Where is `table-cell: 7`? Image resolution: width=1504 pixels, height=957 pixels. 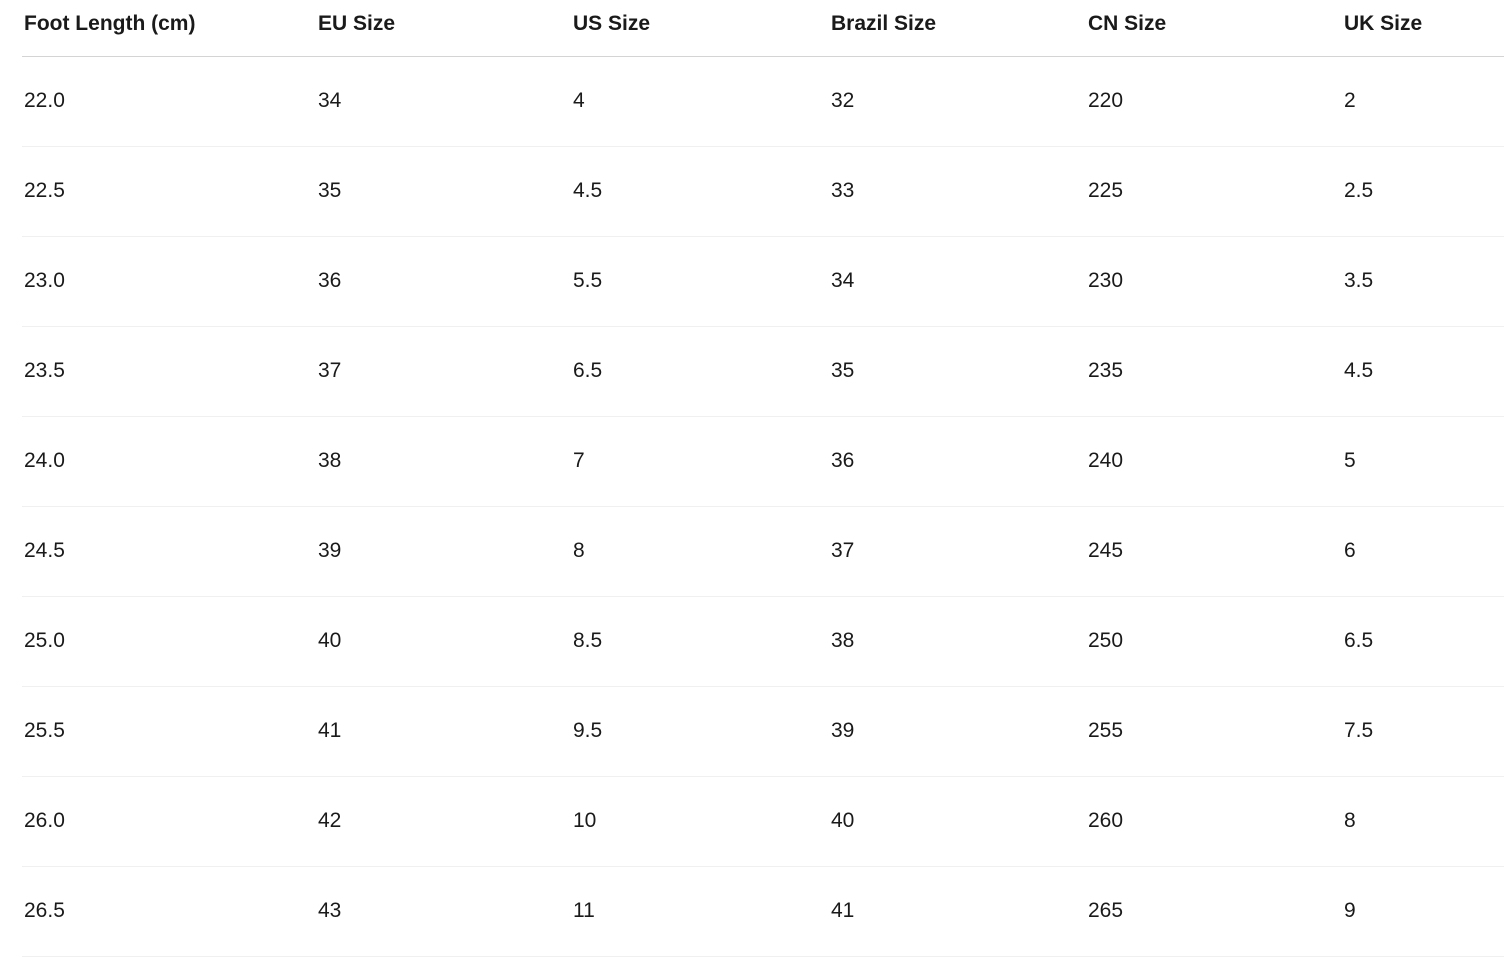 table-cell: 7 is located at coordinates (700, 461).